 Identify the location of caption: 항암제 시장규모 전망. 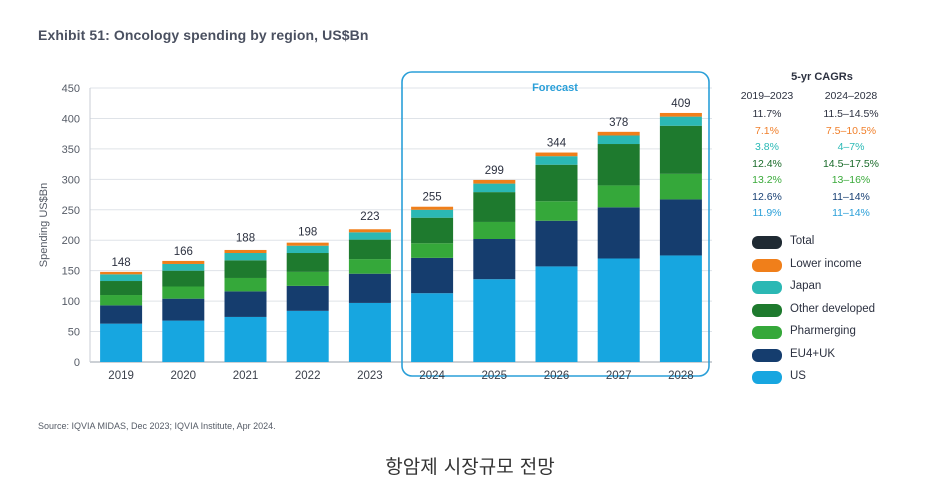
(470, 467).